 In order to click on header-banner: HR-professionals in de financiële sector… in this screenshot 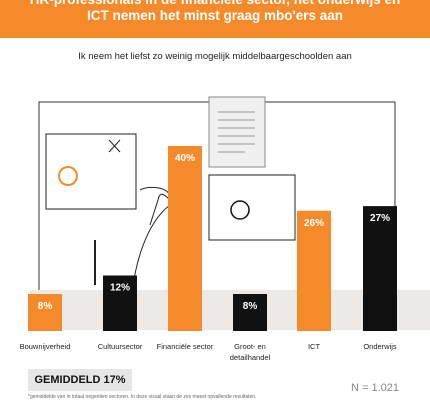, I will do `click(215, 19)`.